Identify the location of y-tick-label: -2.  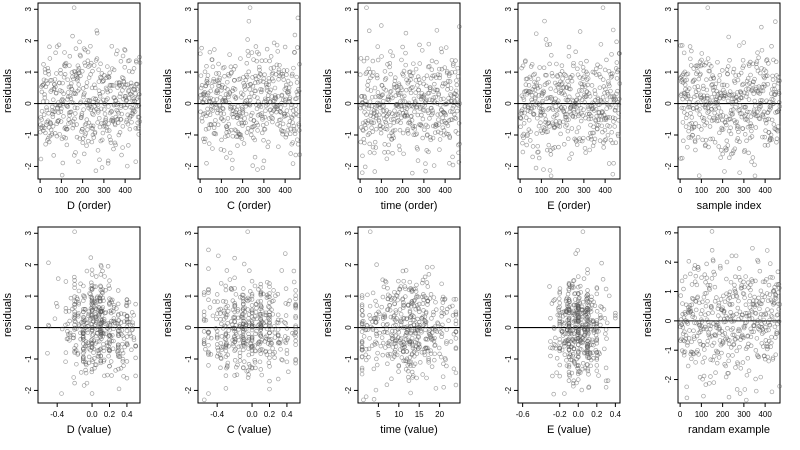
(668, 166).